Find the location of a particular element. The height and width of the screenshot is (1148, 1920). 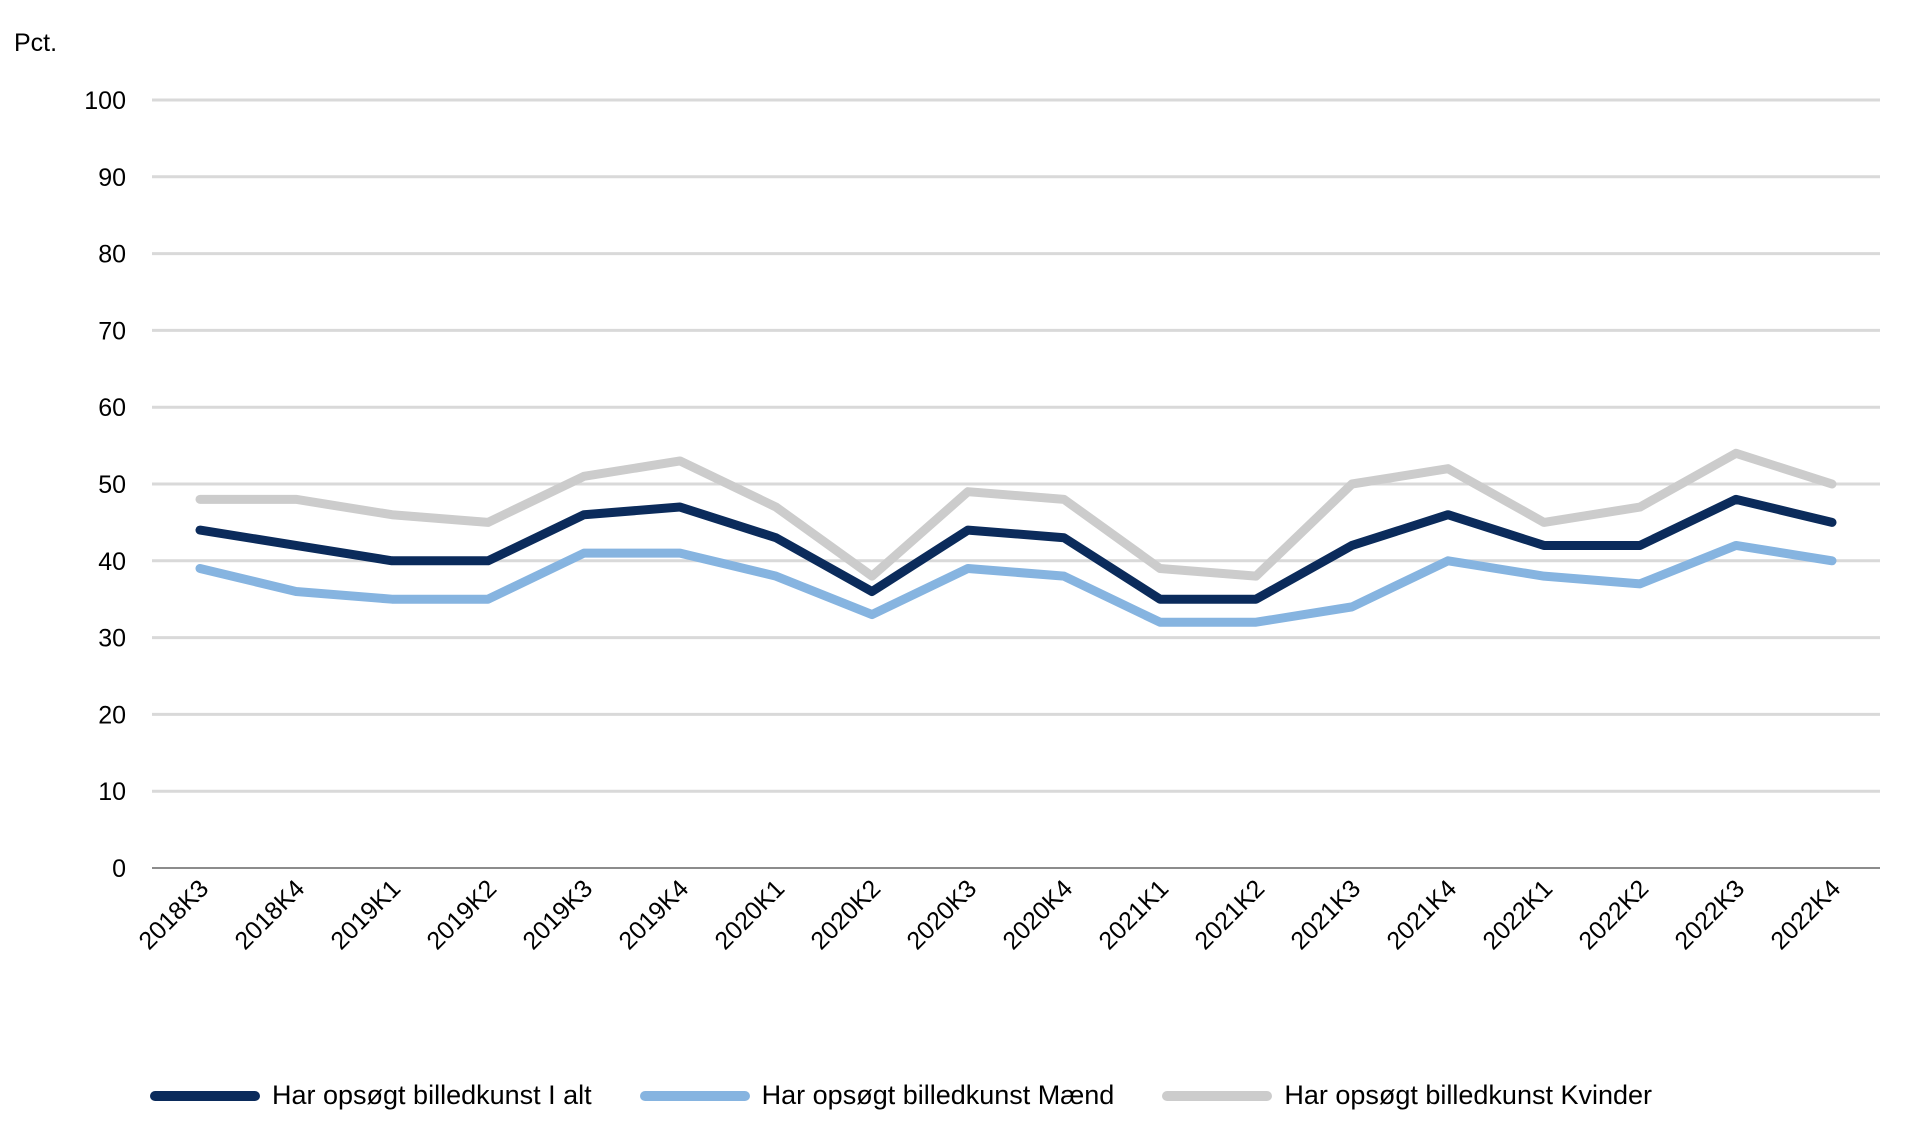

x-tick-label: 2019K3 is located at coordinates (557, 914).